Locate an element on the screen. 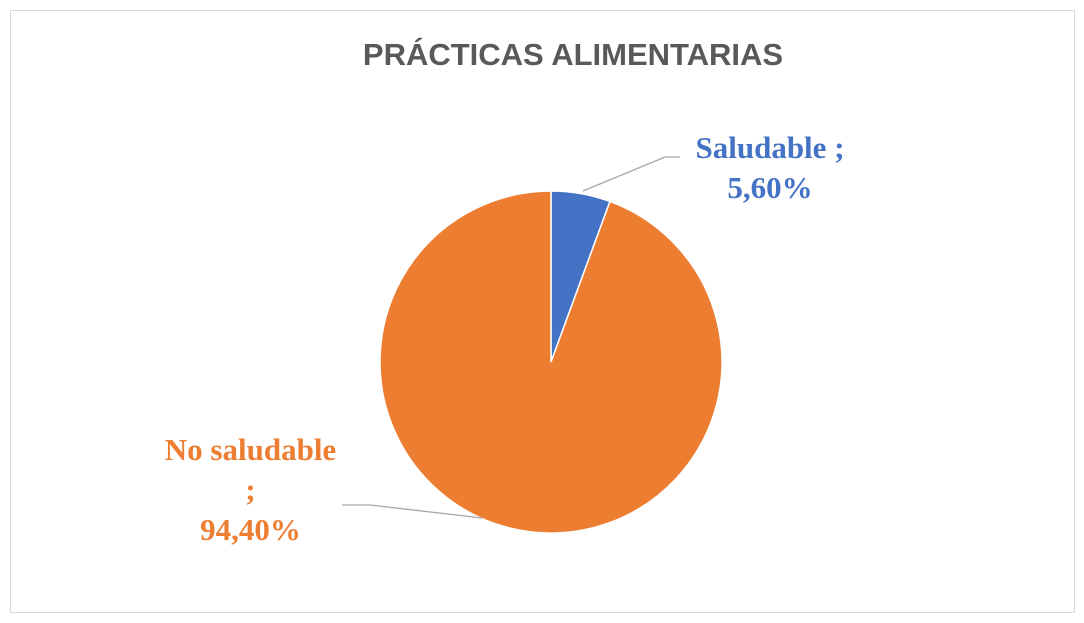 The width and height of the screenshot is (1084, 623). chart-title: PRÁCTICAS ALIMENTARIAS is located at coordinates (573, 54).